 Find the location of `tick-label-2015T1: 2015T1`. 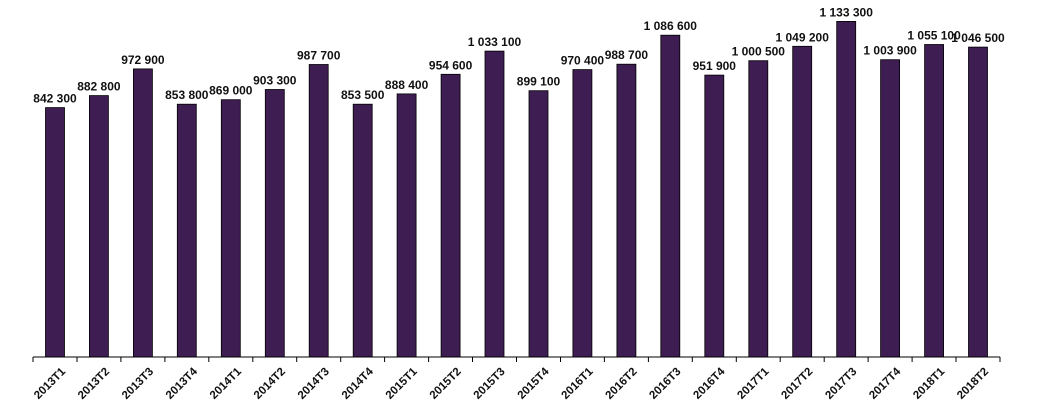

tick-label-2015T1: 2015T1 is located at coordinates (402, 383).